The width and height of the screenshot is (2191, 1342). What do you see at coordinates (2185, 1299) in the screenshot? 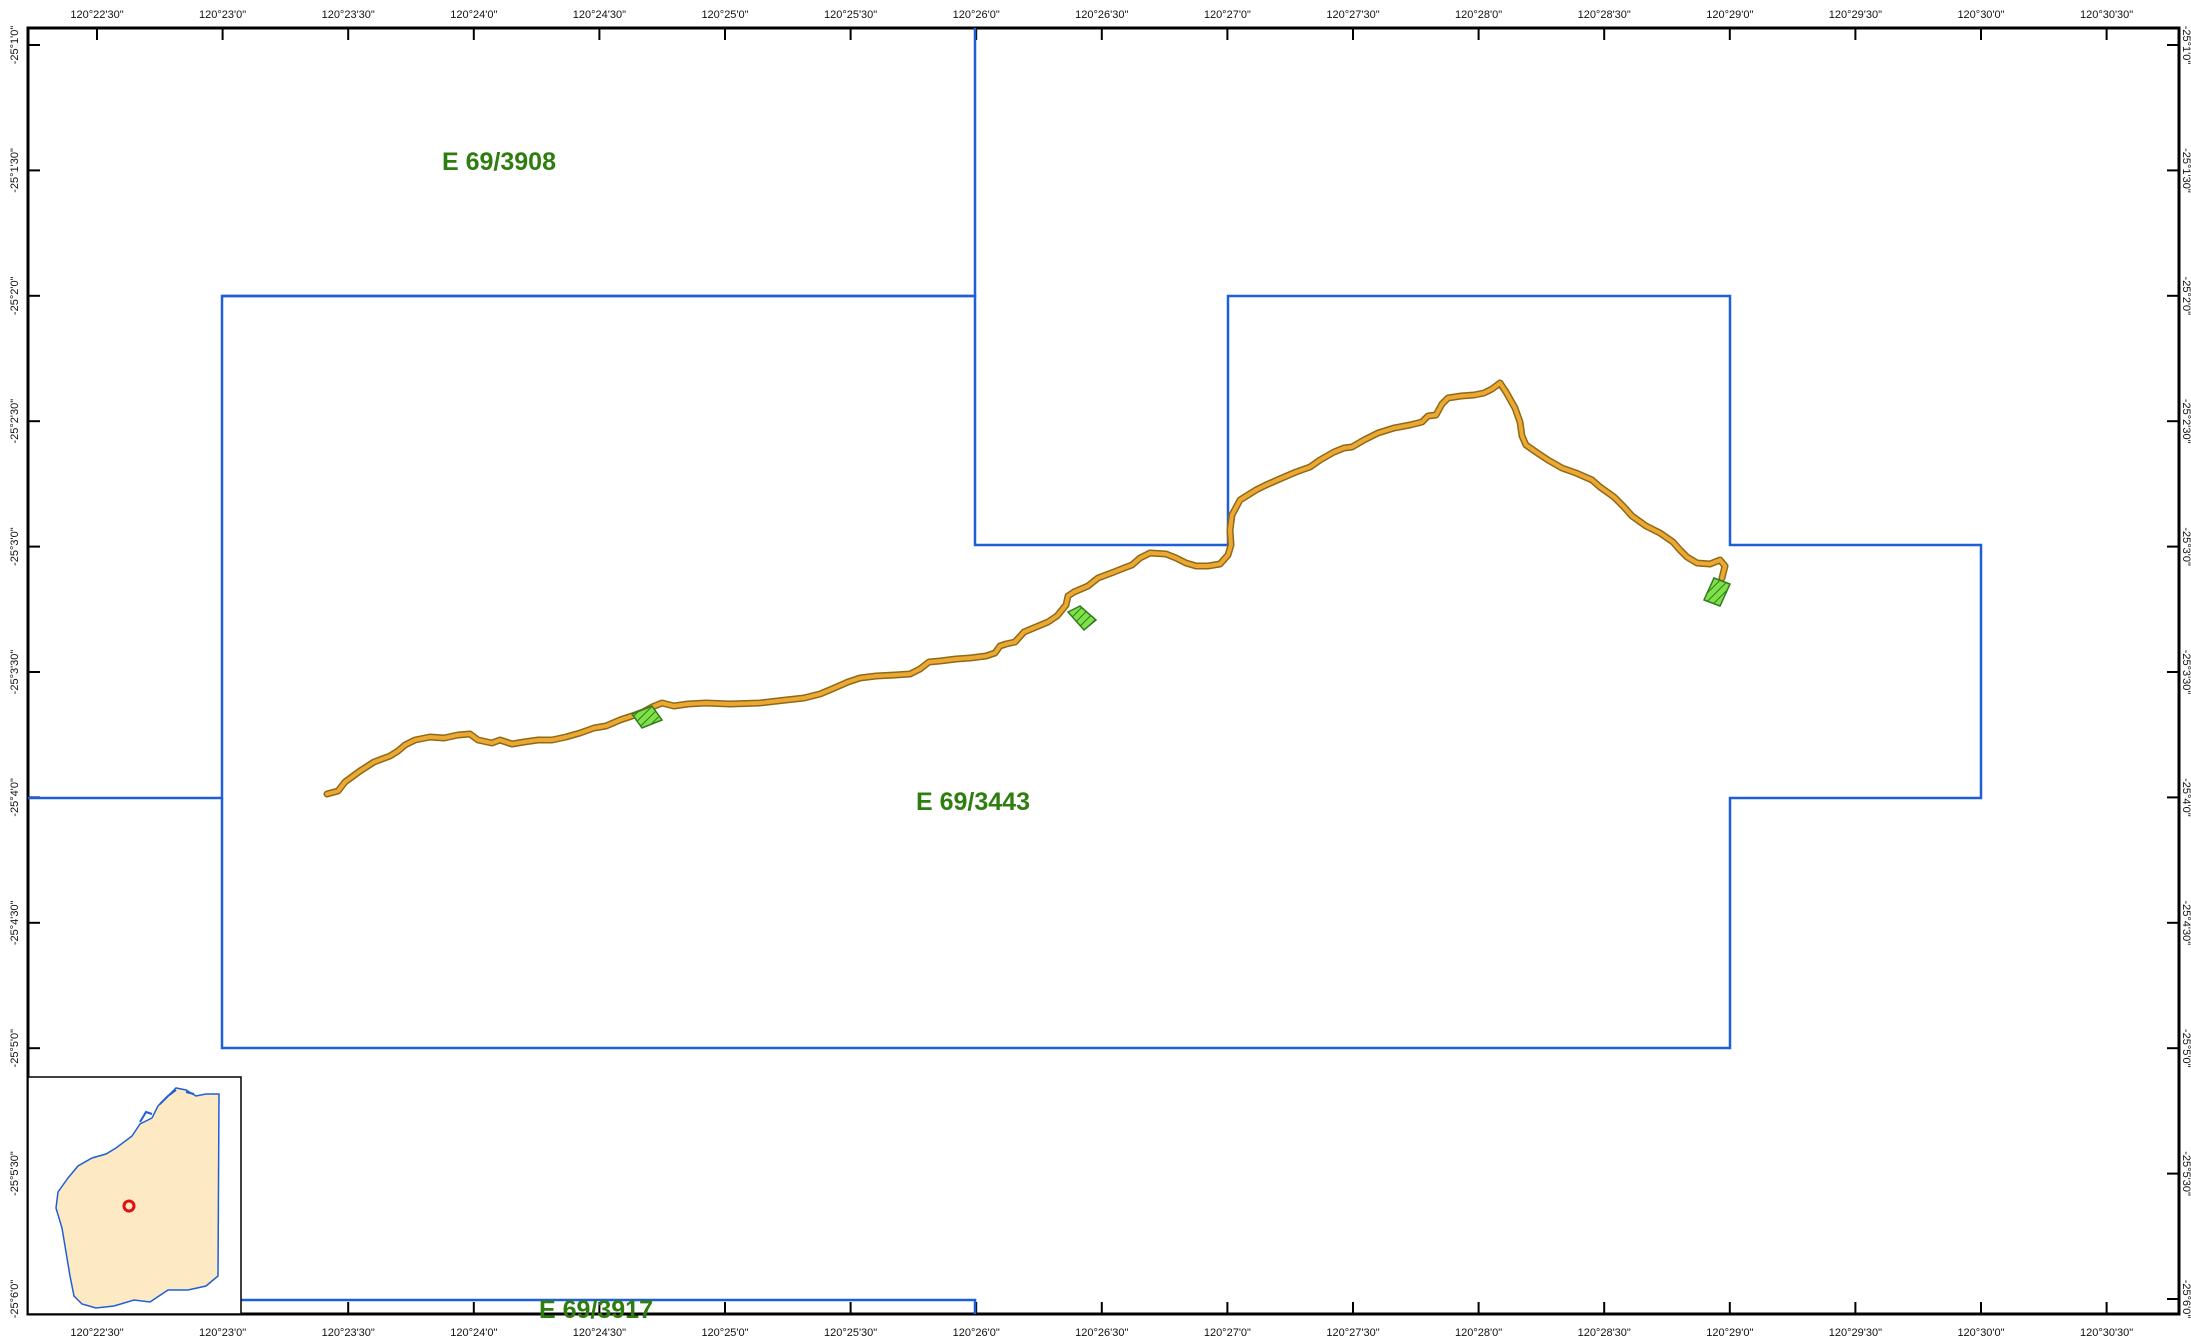
I see `lat-label-right: -25°6'0"` at bounding box center [2185, 1299].